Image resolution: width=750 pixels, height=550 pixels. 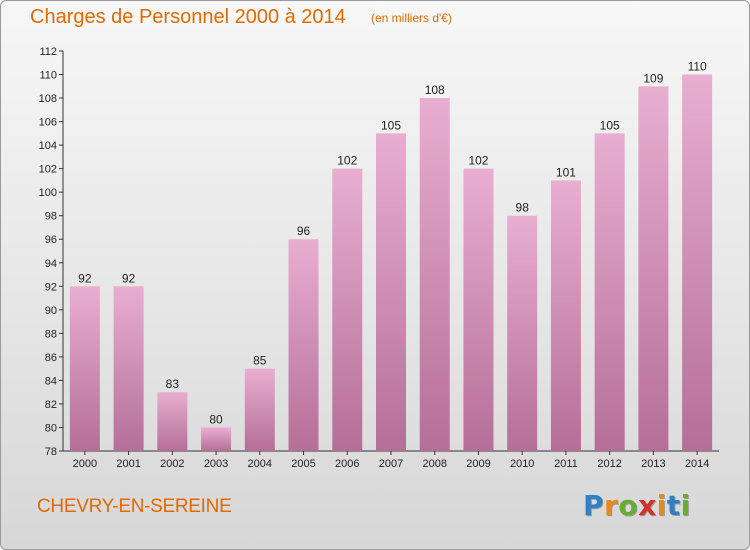 What do you see at coordinates (51, 311) in the screenshot?
I see `y-tick-label: 90` at bounding box center [51, 311].